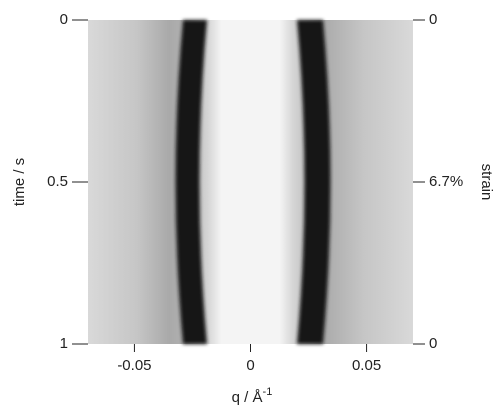 The width and height of the screenshot is (502, 412). I want to click on x-tick-label: -0.05, so click(134, 365).